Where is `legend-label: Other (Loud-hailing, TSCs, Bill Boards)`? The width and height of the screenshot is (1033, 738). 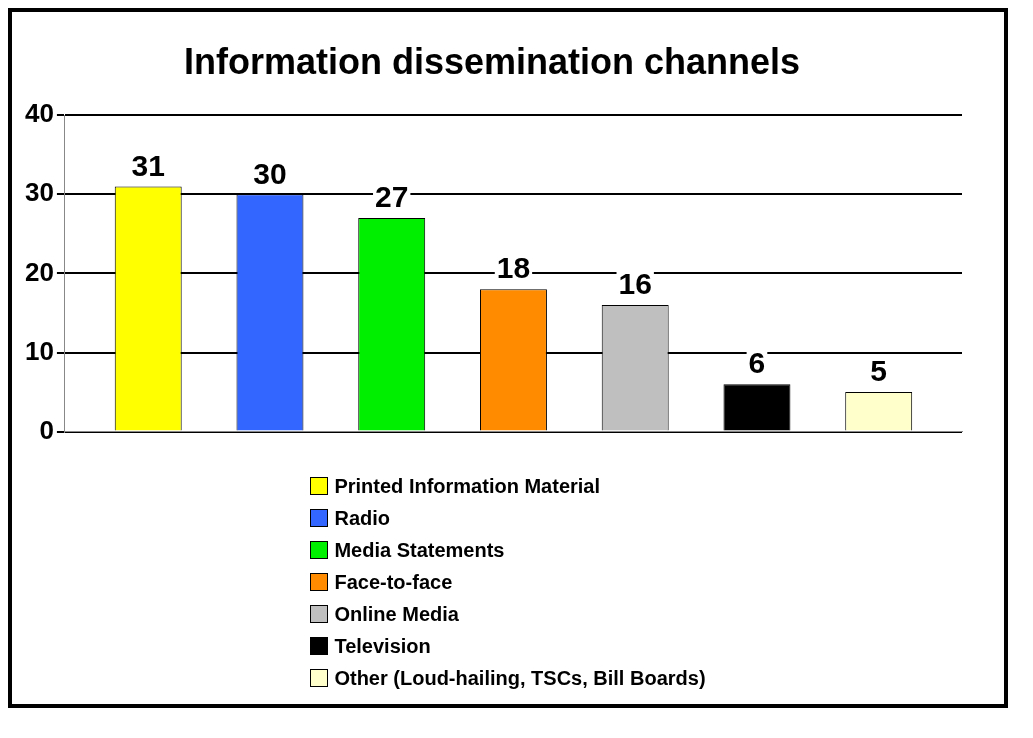 legend-label: Other (Loud-hailing, TSCs, Bill Boards) is located at coordinates (520, 678).